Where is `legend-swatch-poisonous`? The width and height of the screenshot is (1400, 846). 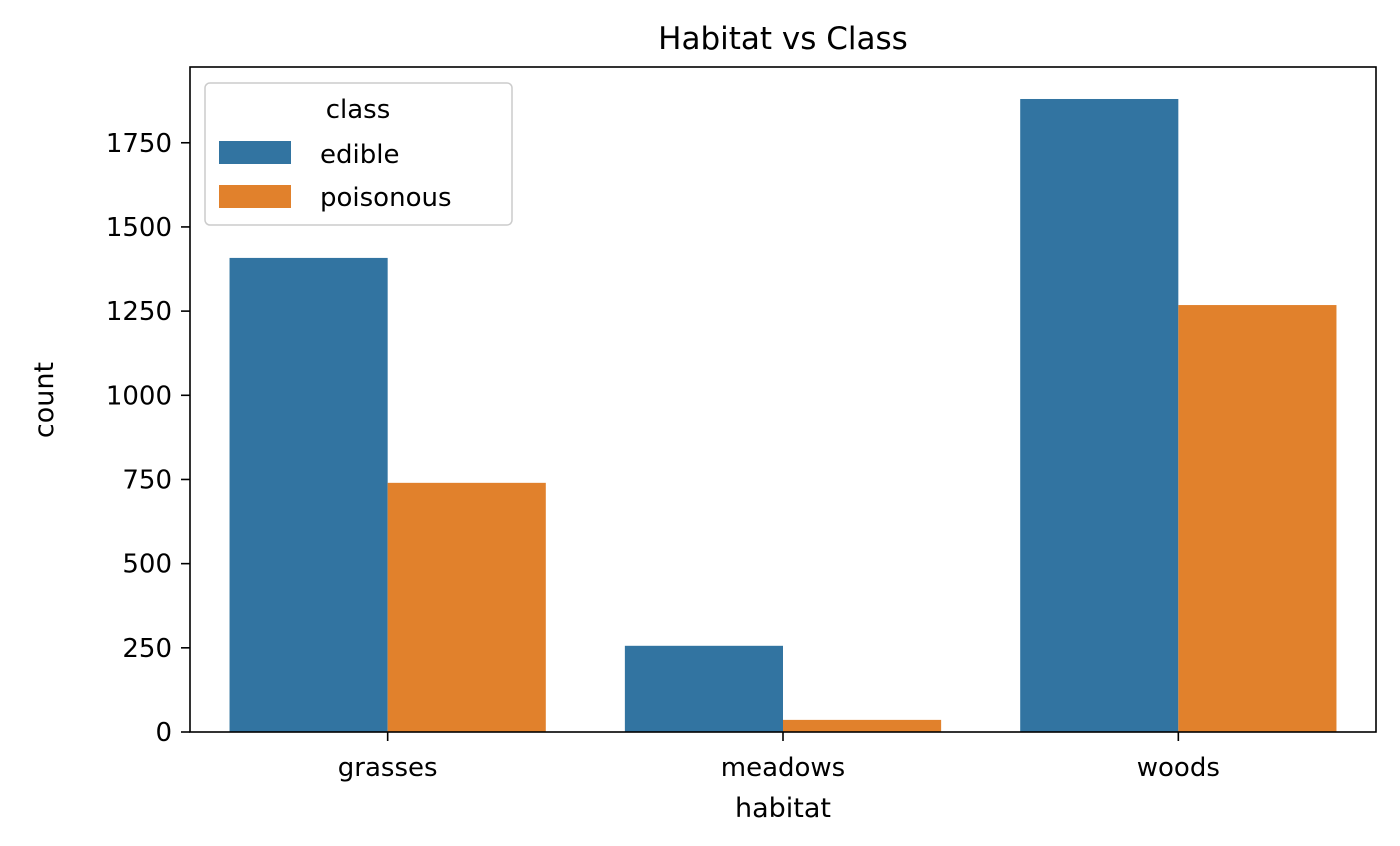 legend-swatch-poisonous is located at coordinates (255, 196).